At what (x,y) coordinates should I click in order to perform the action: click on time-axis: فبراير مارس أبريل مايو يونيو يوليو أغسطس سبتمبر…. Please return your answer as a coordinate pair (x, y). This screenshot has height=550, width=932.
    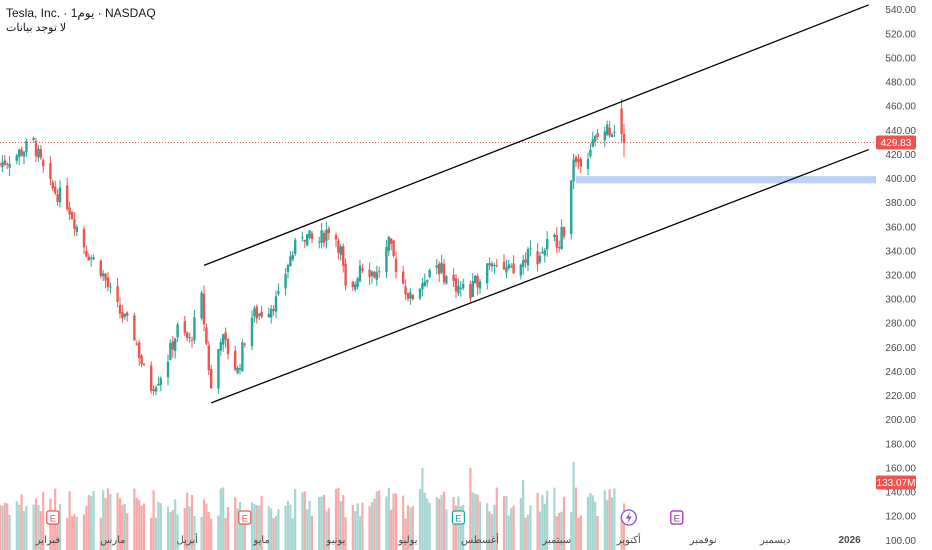
    Looking at the image, I should click on (448, 539).